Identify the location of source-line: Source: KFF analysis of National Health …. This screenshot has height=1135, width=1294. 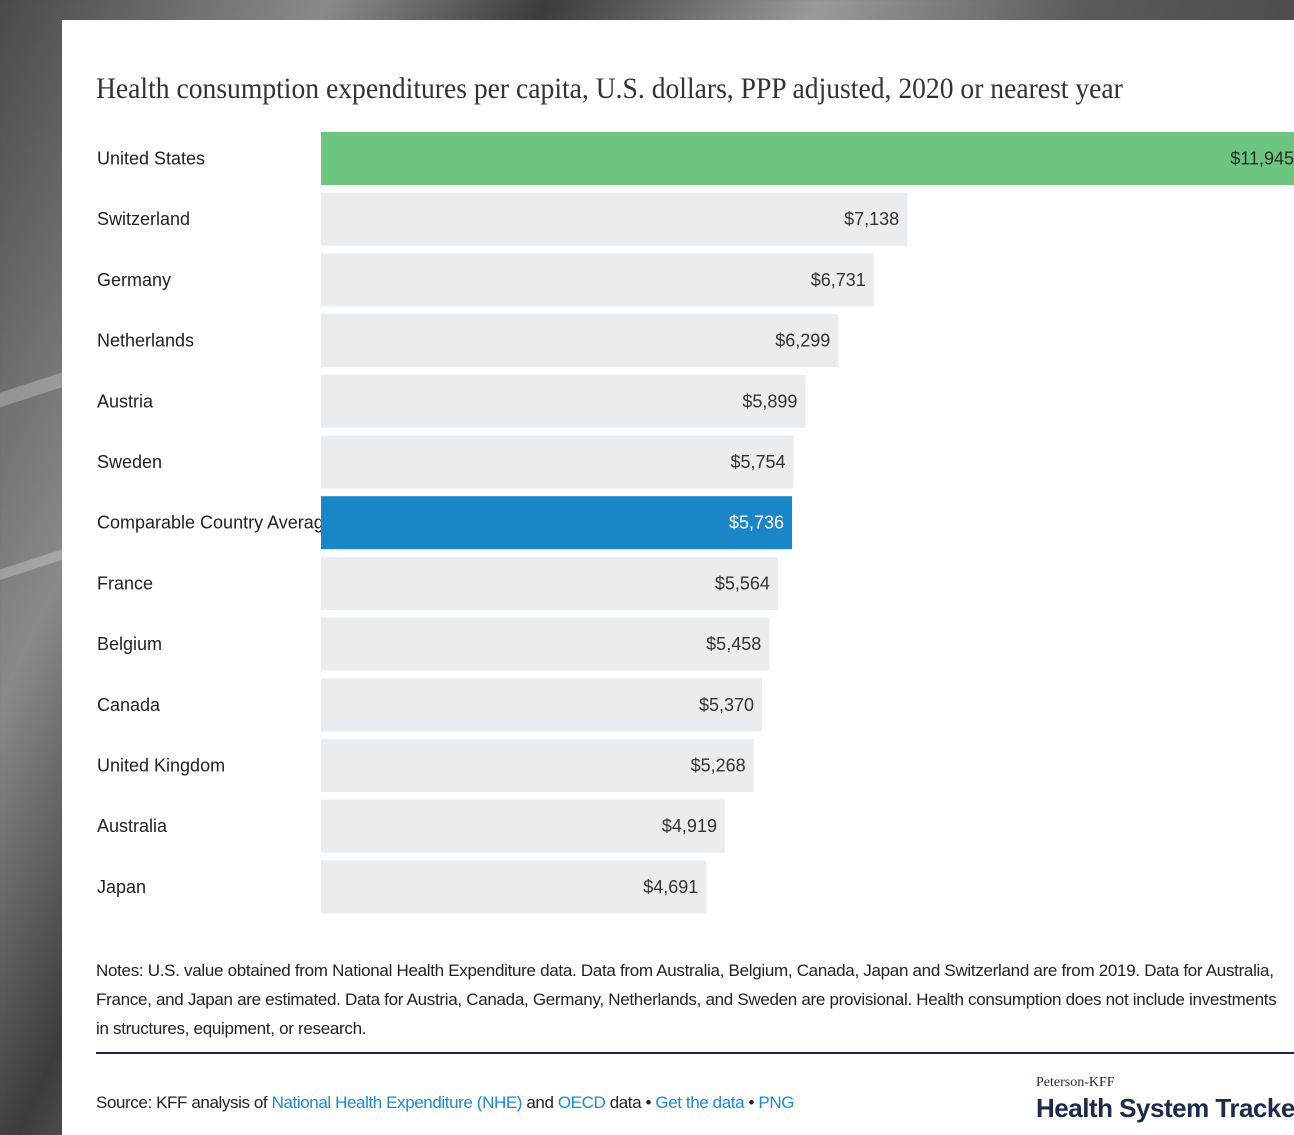
(445, 1103).